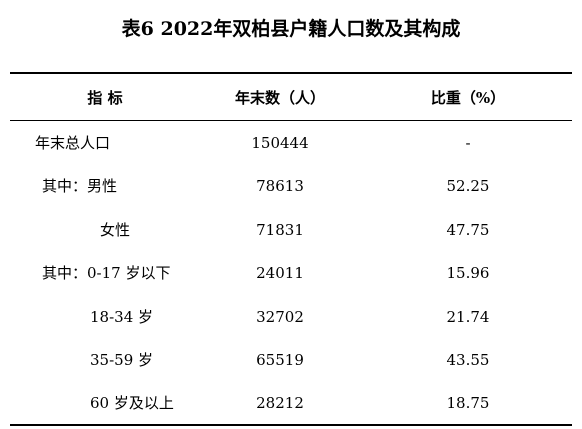  Describe the element at coordinates (291, 73) in the screenshot. I see `top-rule` at that location.